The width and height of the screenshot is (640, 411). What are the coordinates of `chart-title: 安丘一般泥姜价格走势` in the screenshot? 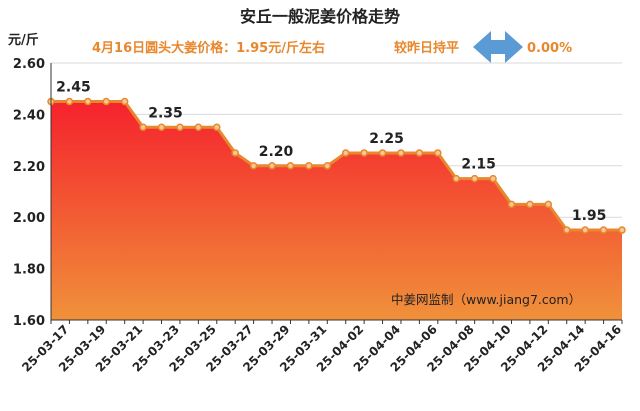 It's located at (320, 16).